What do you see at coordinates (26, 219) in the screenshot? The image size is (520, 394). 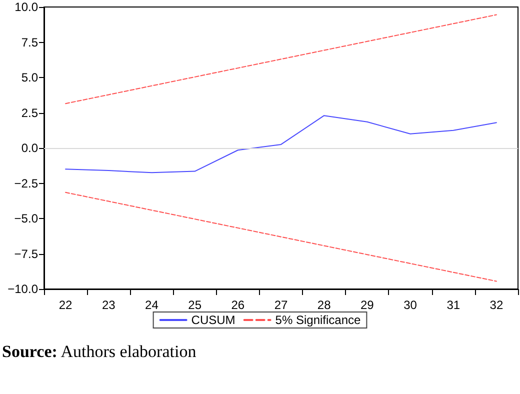 I see `y-tick-label: −5.0` at bounding box center [26, 219].